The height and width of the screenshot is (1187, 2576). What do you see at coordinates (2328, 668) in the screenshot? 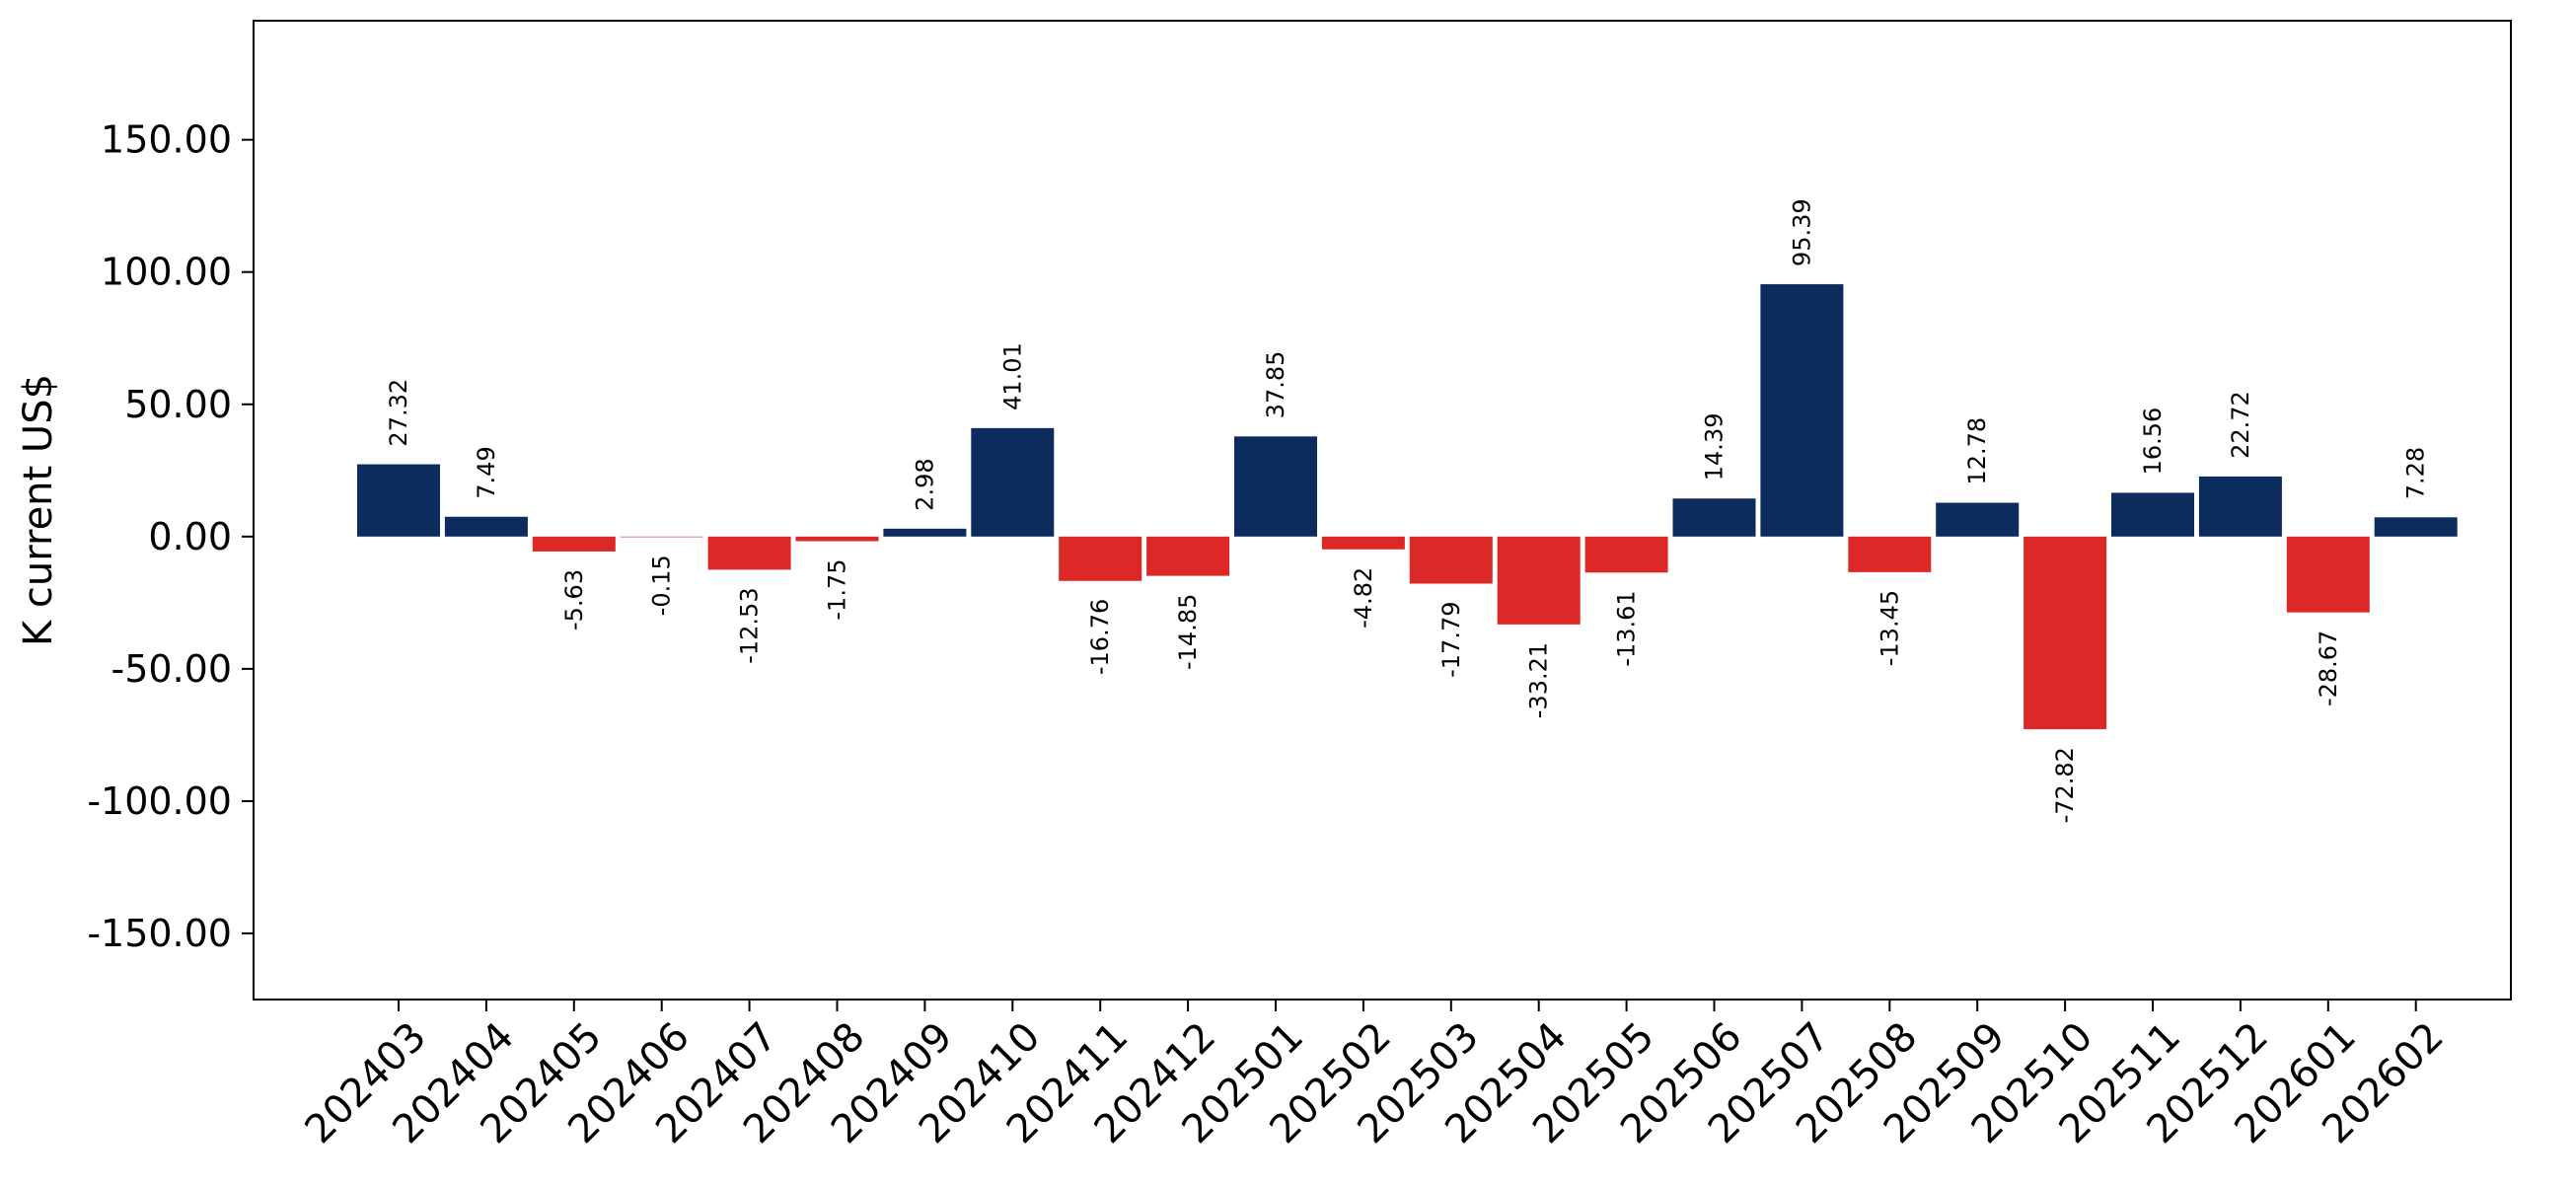
I see `data-label: -28.67` at bounding box center [2328, 668].